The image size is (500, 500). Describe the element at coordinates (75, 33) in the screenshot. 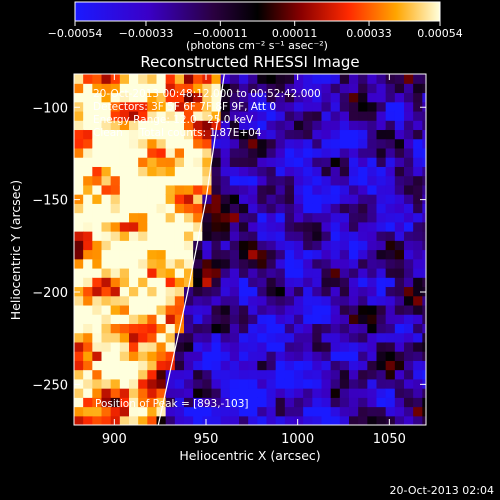

I see `colorbar-tick-label: −0.00054` at that location.